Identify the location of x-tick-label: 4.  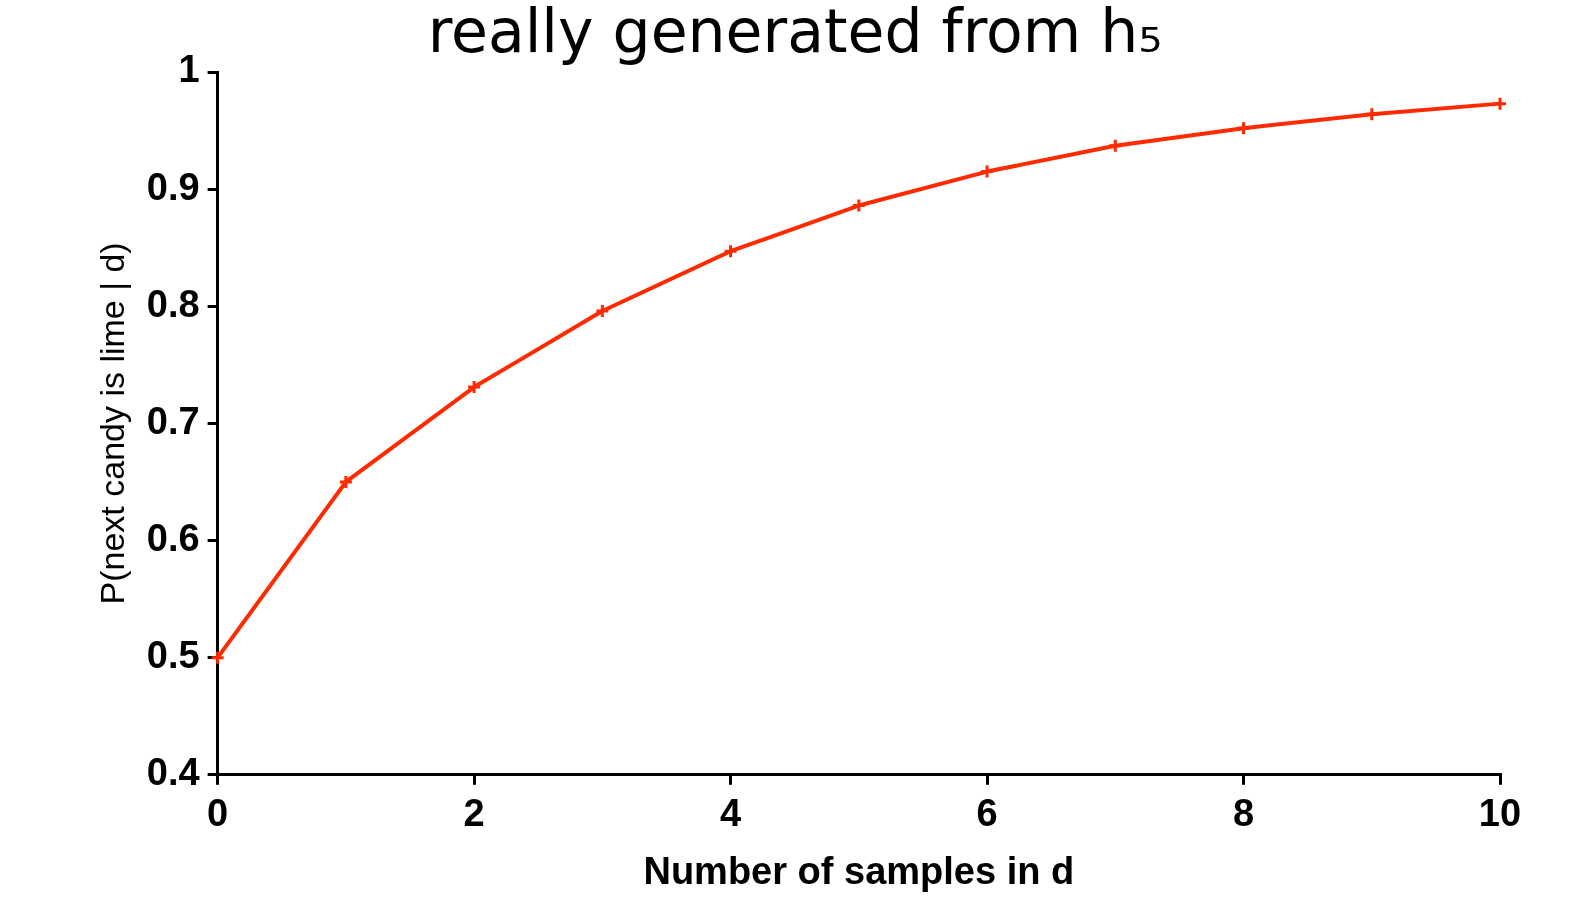
(731, 813).